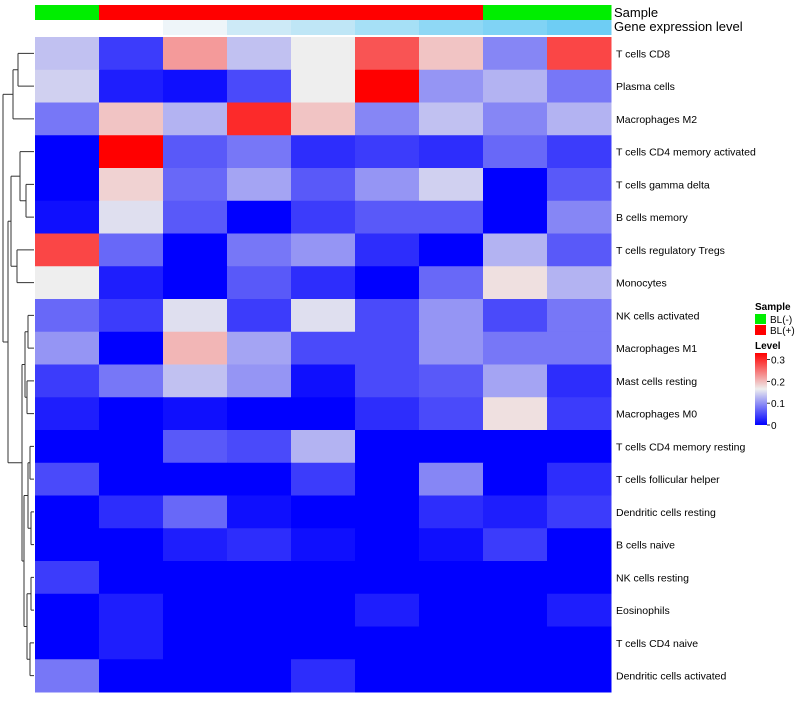 The width and height of the screenshot is (800, 705). What do you see at coordinates (652, 218) in the screenshot?
I see `row-label: B cells memory` at bounding box center [652, 218].